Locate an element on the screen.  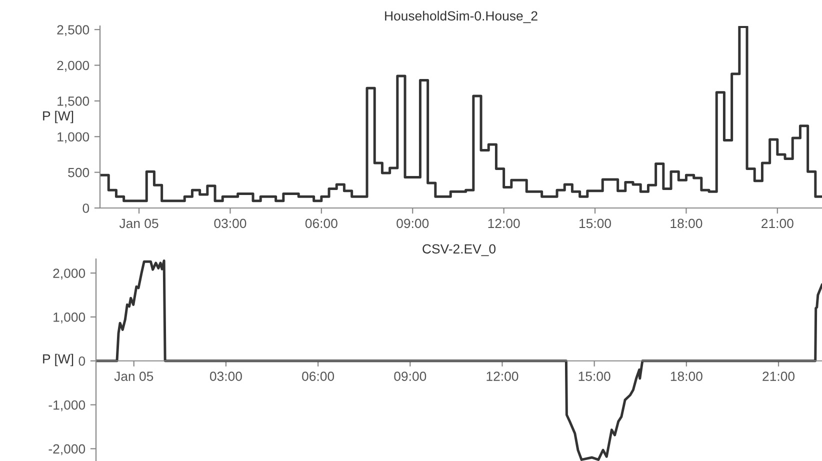
y-tick-label: 2,500 is located at coordinates (73, 30).